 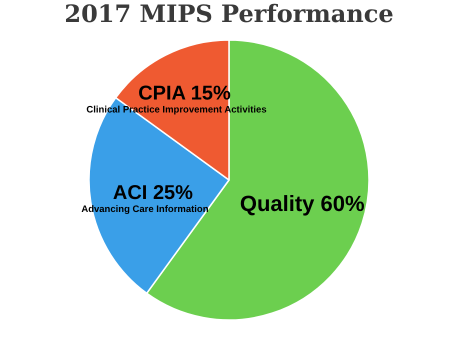 What do you see at coordinates (229, 14) in the screenshot?
I see `chart-title: 2017 MIPS Performance` at bounding box center [229, 14].